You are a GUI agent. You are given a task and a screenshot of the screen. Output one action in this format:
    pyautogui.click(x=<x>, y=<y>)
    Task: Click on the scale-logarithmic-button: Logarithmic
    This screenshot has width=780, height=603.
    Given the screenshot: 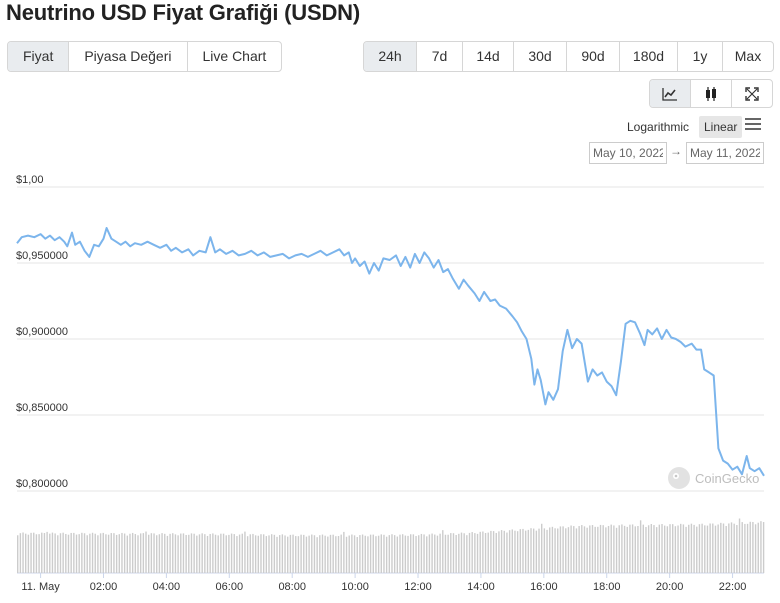 What is the action you would take?
    pyautogui.click(x=658, y=127)
    